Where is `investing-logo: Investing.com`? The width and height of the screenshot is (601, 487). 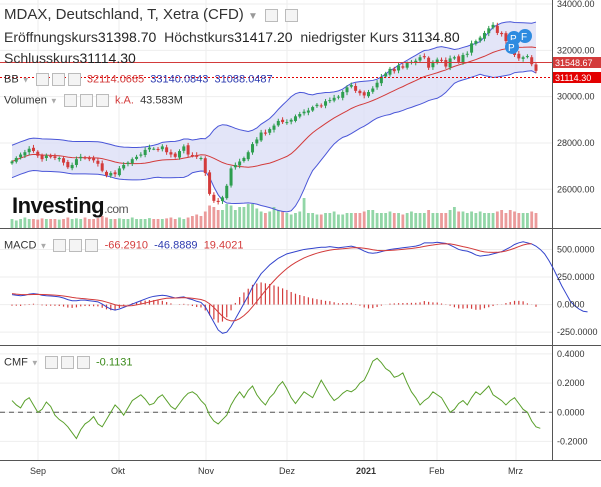
investing-logo: Investing.com is located at coordinates (70, 206).